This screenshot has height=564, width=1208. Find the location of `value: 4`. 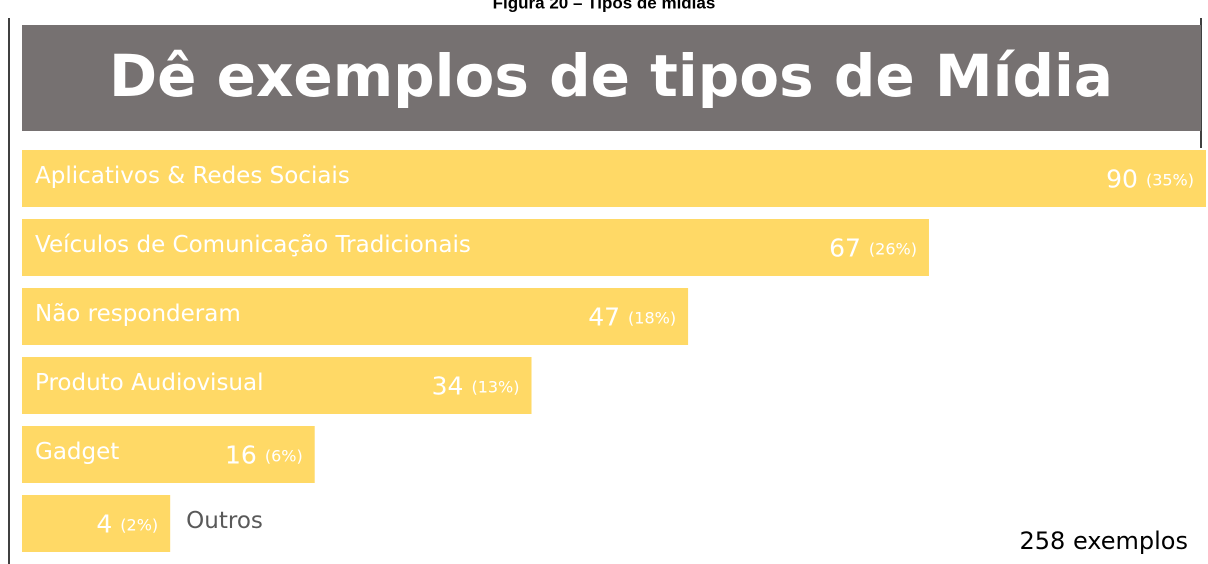

value: 4 is located at coordinates (104, 524).